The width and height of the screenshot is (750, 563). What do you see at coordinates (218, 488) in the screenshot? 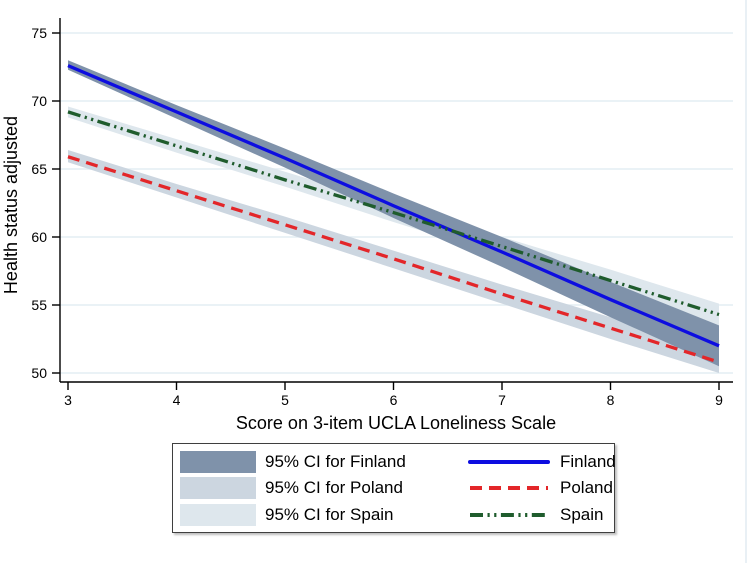
I see `ci-swatch-poland` at bounding box center [218, 488].